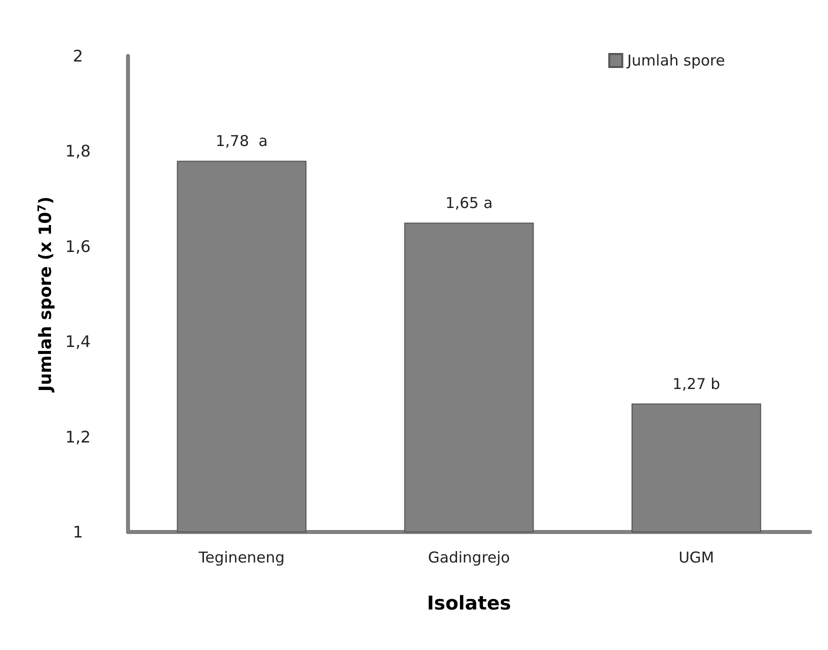 The height and width of the screenshot is (650, 828). I want to click on y-axis-title: Jumlah spore (x 107), so click(45, 294).